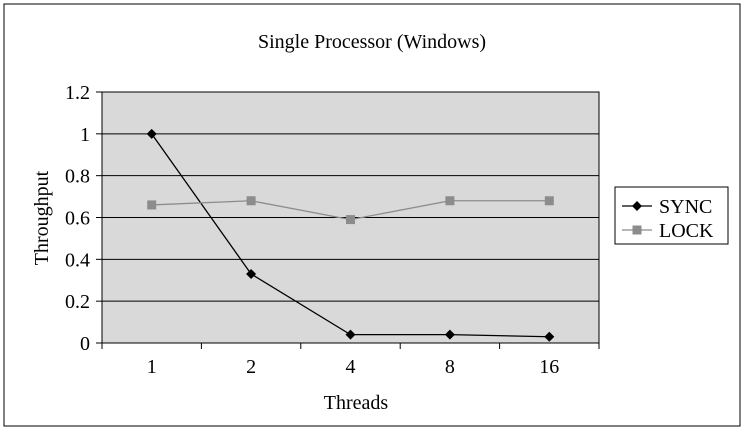 This screenshot has height=435, width=746. Describe the element at coordinates (685, 207) in the screenshot. I see `legend-label-sync: SYNC` at that location.